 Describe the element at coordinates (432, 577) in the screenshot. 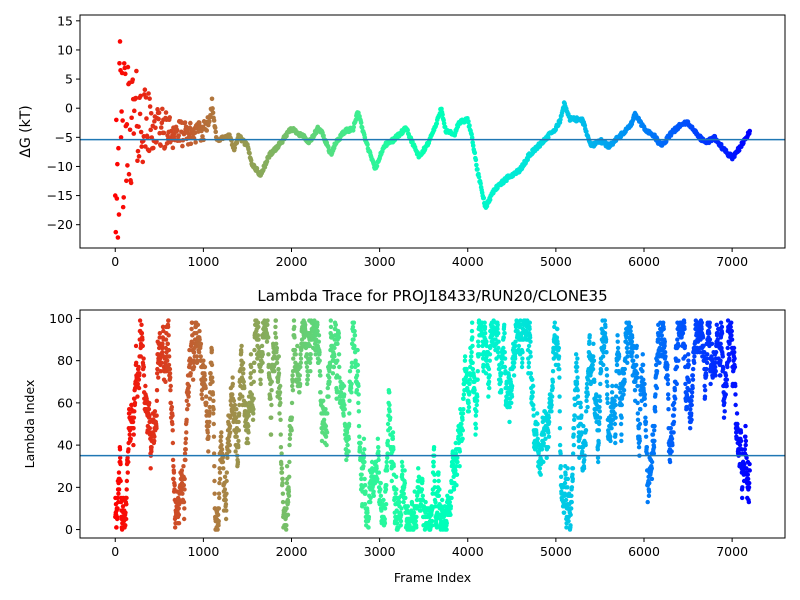

I see `lambda-x-axis-label: Frame Index` at that location.